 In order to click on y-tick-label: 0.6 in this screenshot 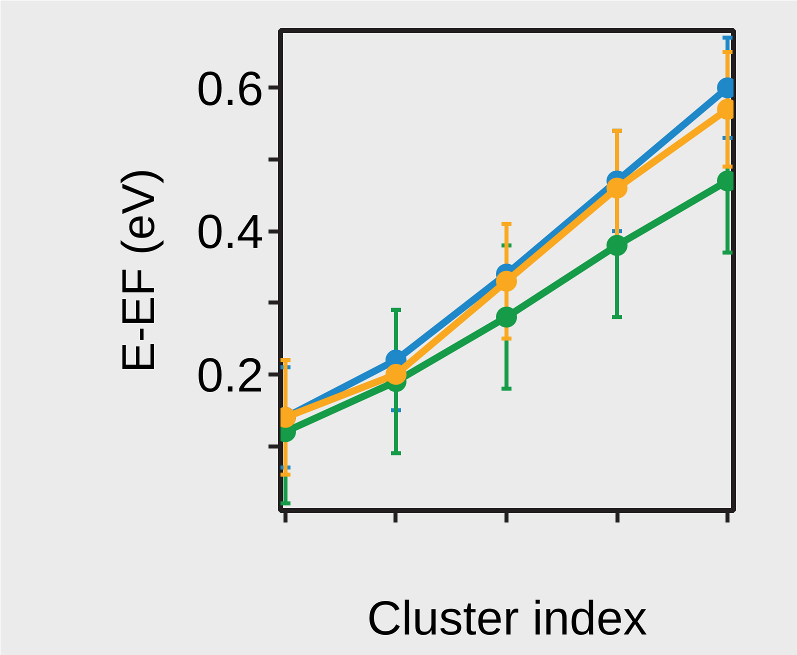, I will do `click(230, 89)`.